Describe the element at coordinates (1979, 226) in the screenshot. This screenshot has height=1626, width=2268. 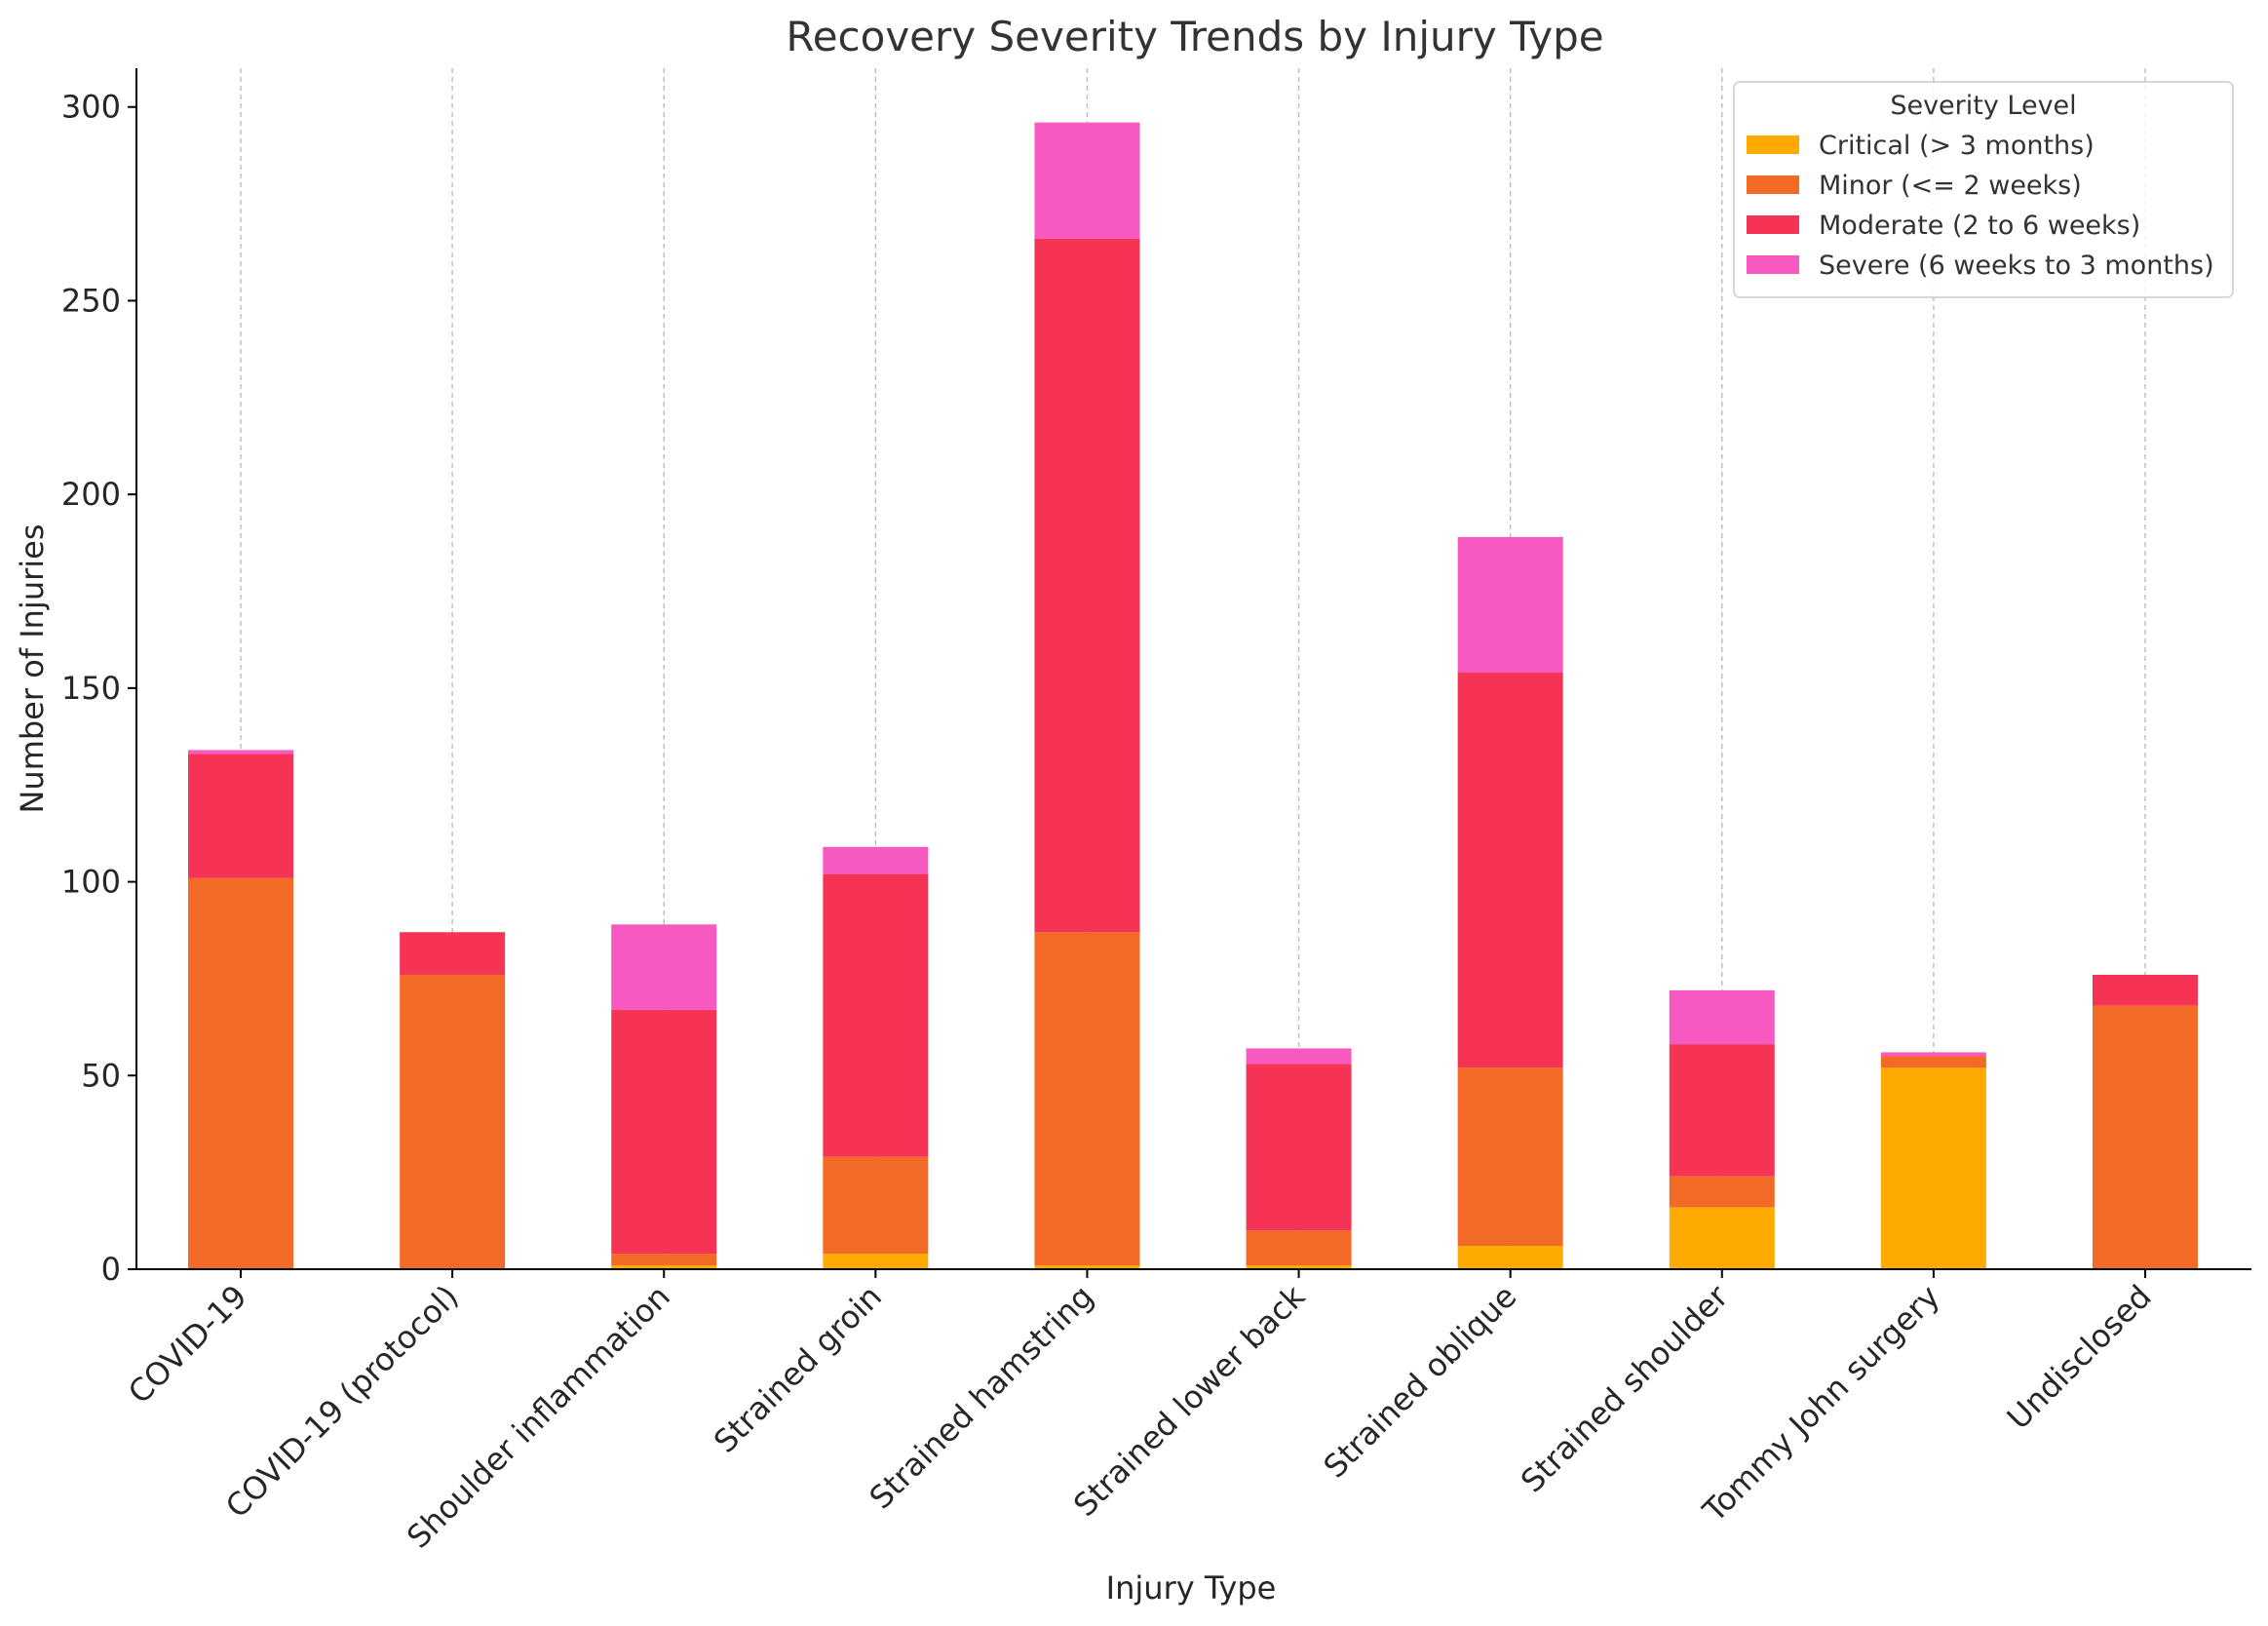
I see `legend-label: Moderate (2 to 6 weeks)` at that location.